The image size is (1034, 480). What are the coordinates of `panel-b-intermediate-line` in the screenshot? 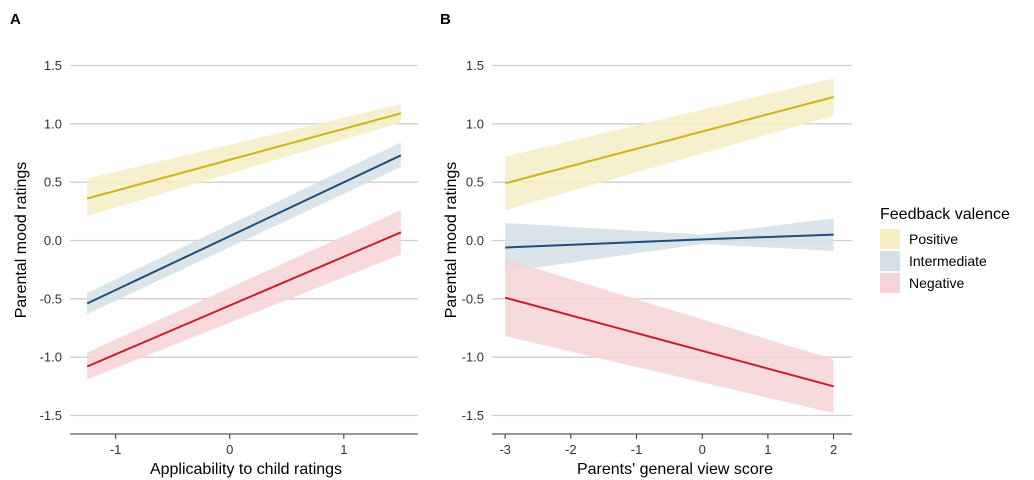 It's located at (669, 241).